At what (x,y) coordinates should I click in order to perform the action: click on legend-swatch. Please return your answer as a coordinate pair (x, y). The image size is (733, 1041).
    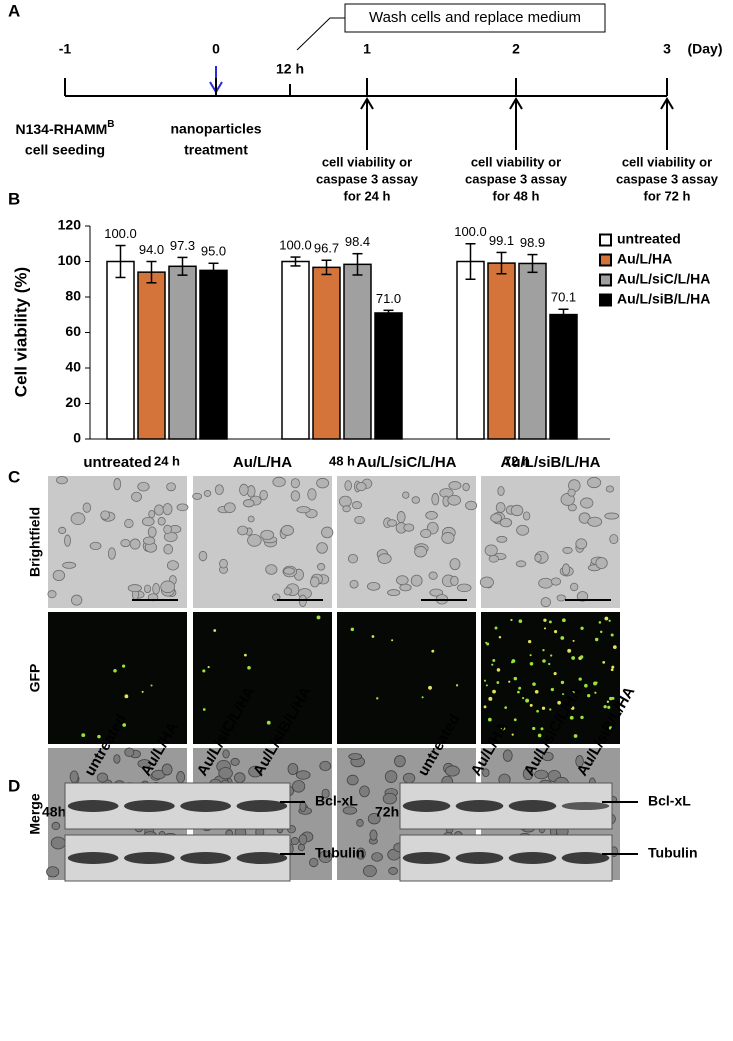
    Looking at the image, I should click on (605, 300).